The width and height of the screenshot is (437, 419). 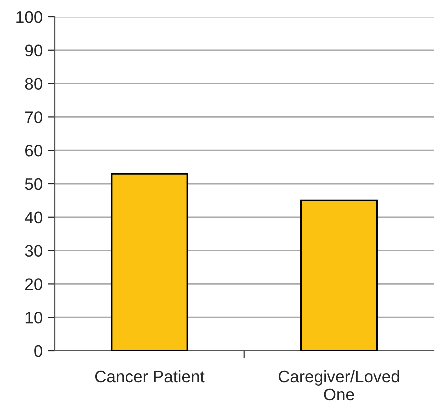 What do you see at coordinates (34, 84) in the screenshot?
I see `y-tick-label: 80` at bounding box center [34, 84].